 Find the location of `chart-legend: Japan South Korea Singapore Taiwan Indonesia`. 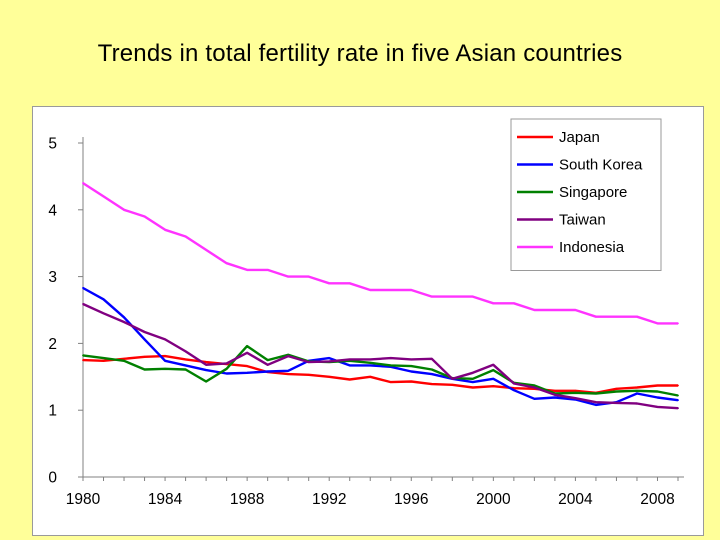

chart-legend: Japan South Korea Singapore Taiwan Indonesia is located at coordinates (586, 194).